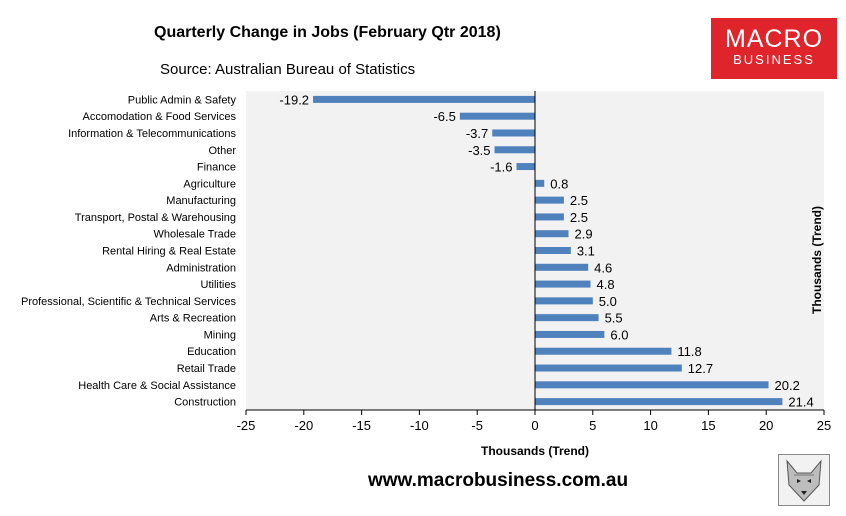  I want to click on category-label: Rental Hiring & Real Estate, so click(169, 252).